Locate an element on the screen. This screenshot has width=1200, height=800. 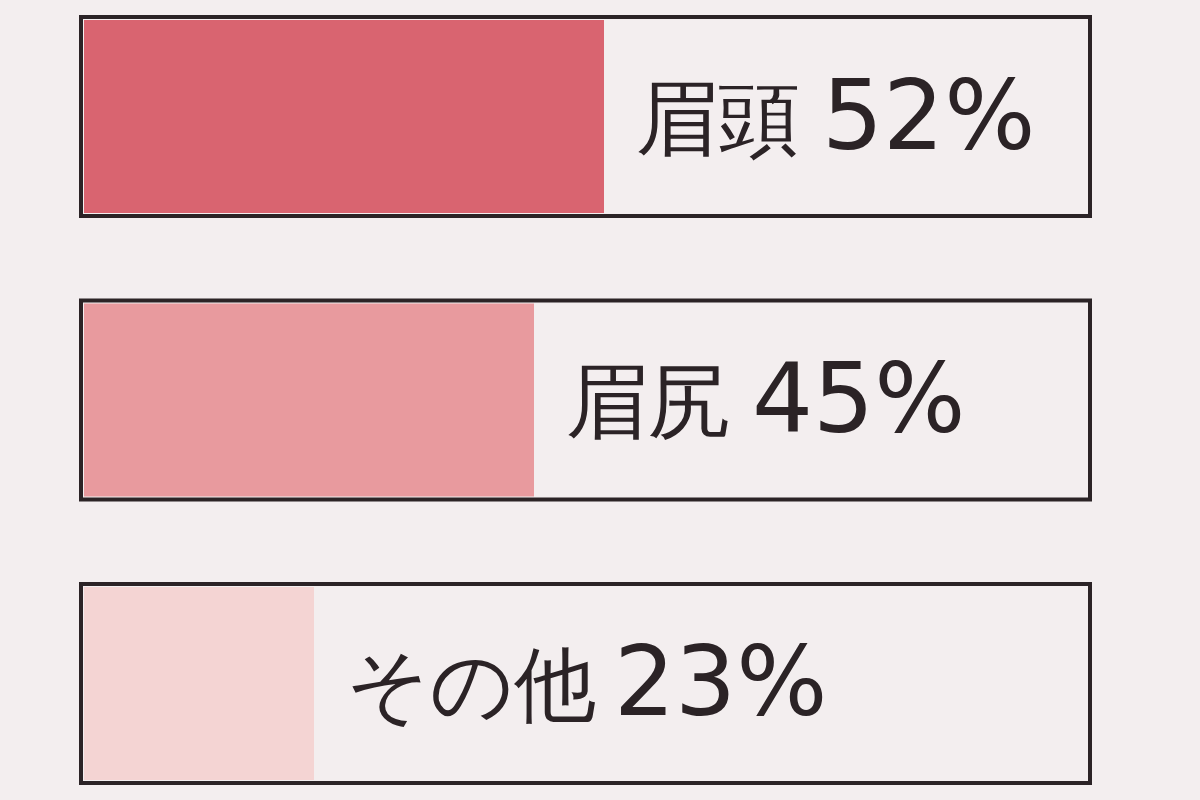
data-label: 23% is located at coordinates (721, 682).